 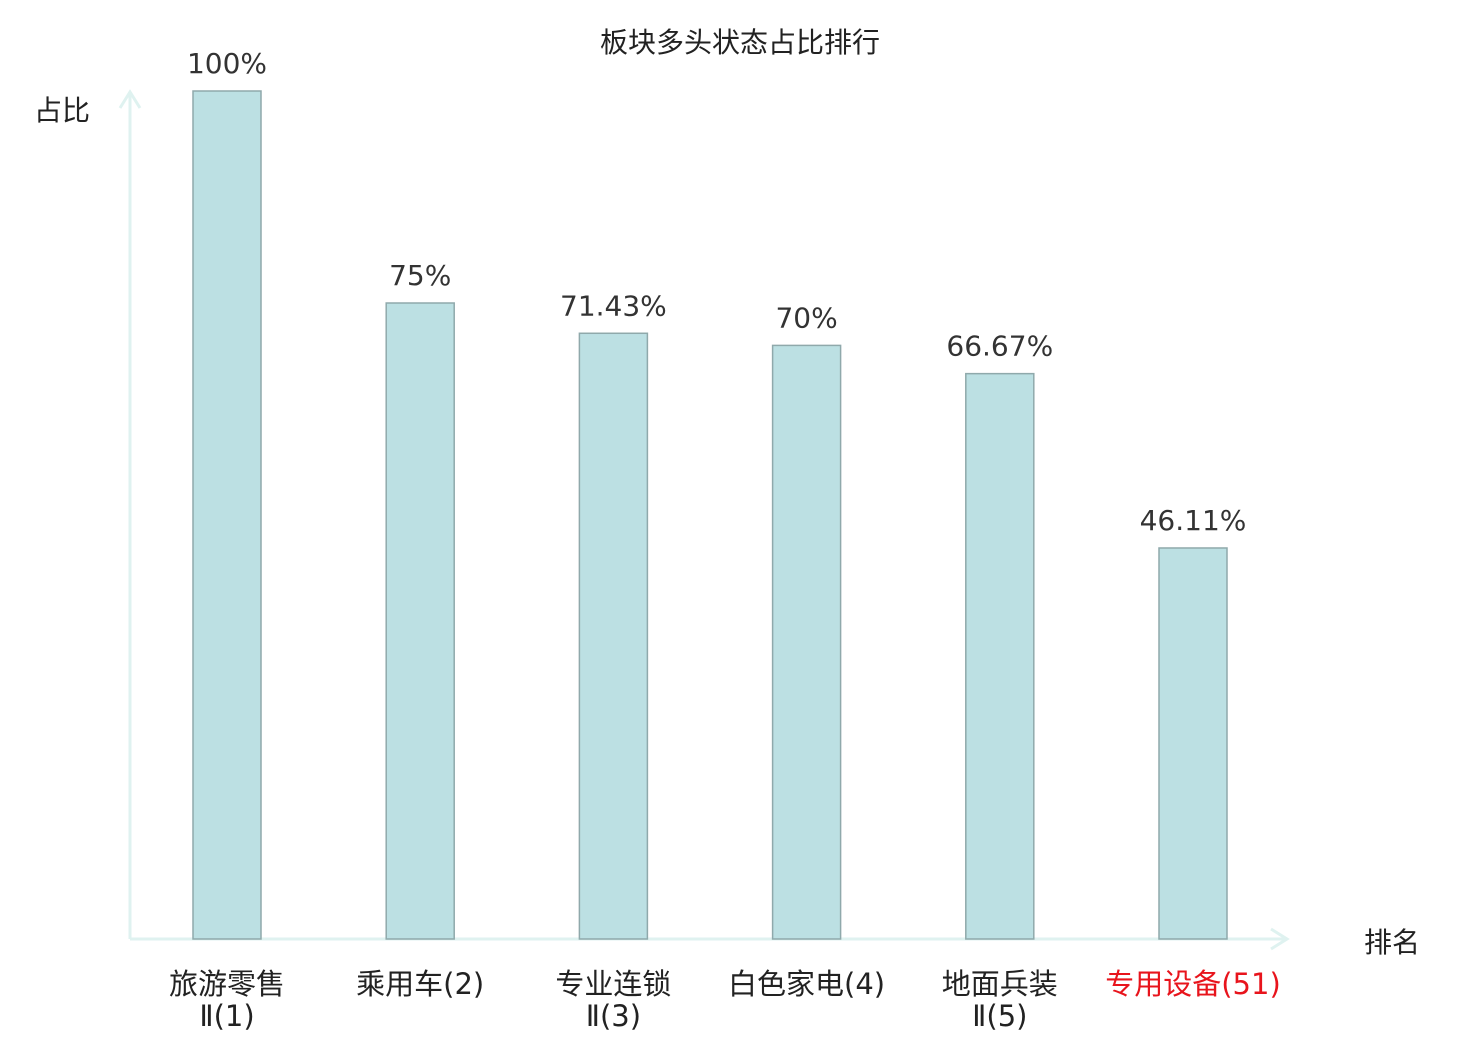 I want to click on x-tick-label: Ⅱ(1), so click(x=226, y=1016).